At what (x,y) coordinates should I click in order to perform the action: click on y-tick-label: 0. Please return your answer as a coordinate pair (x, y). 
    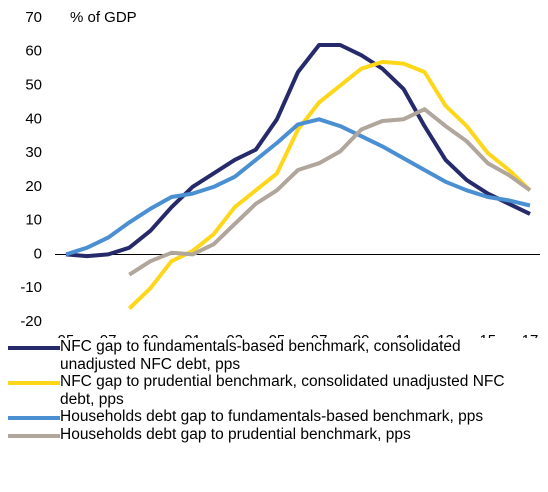
    Looking at the image, I should click on (38, 253).